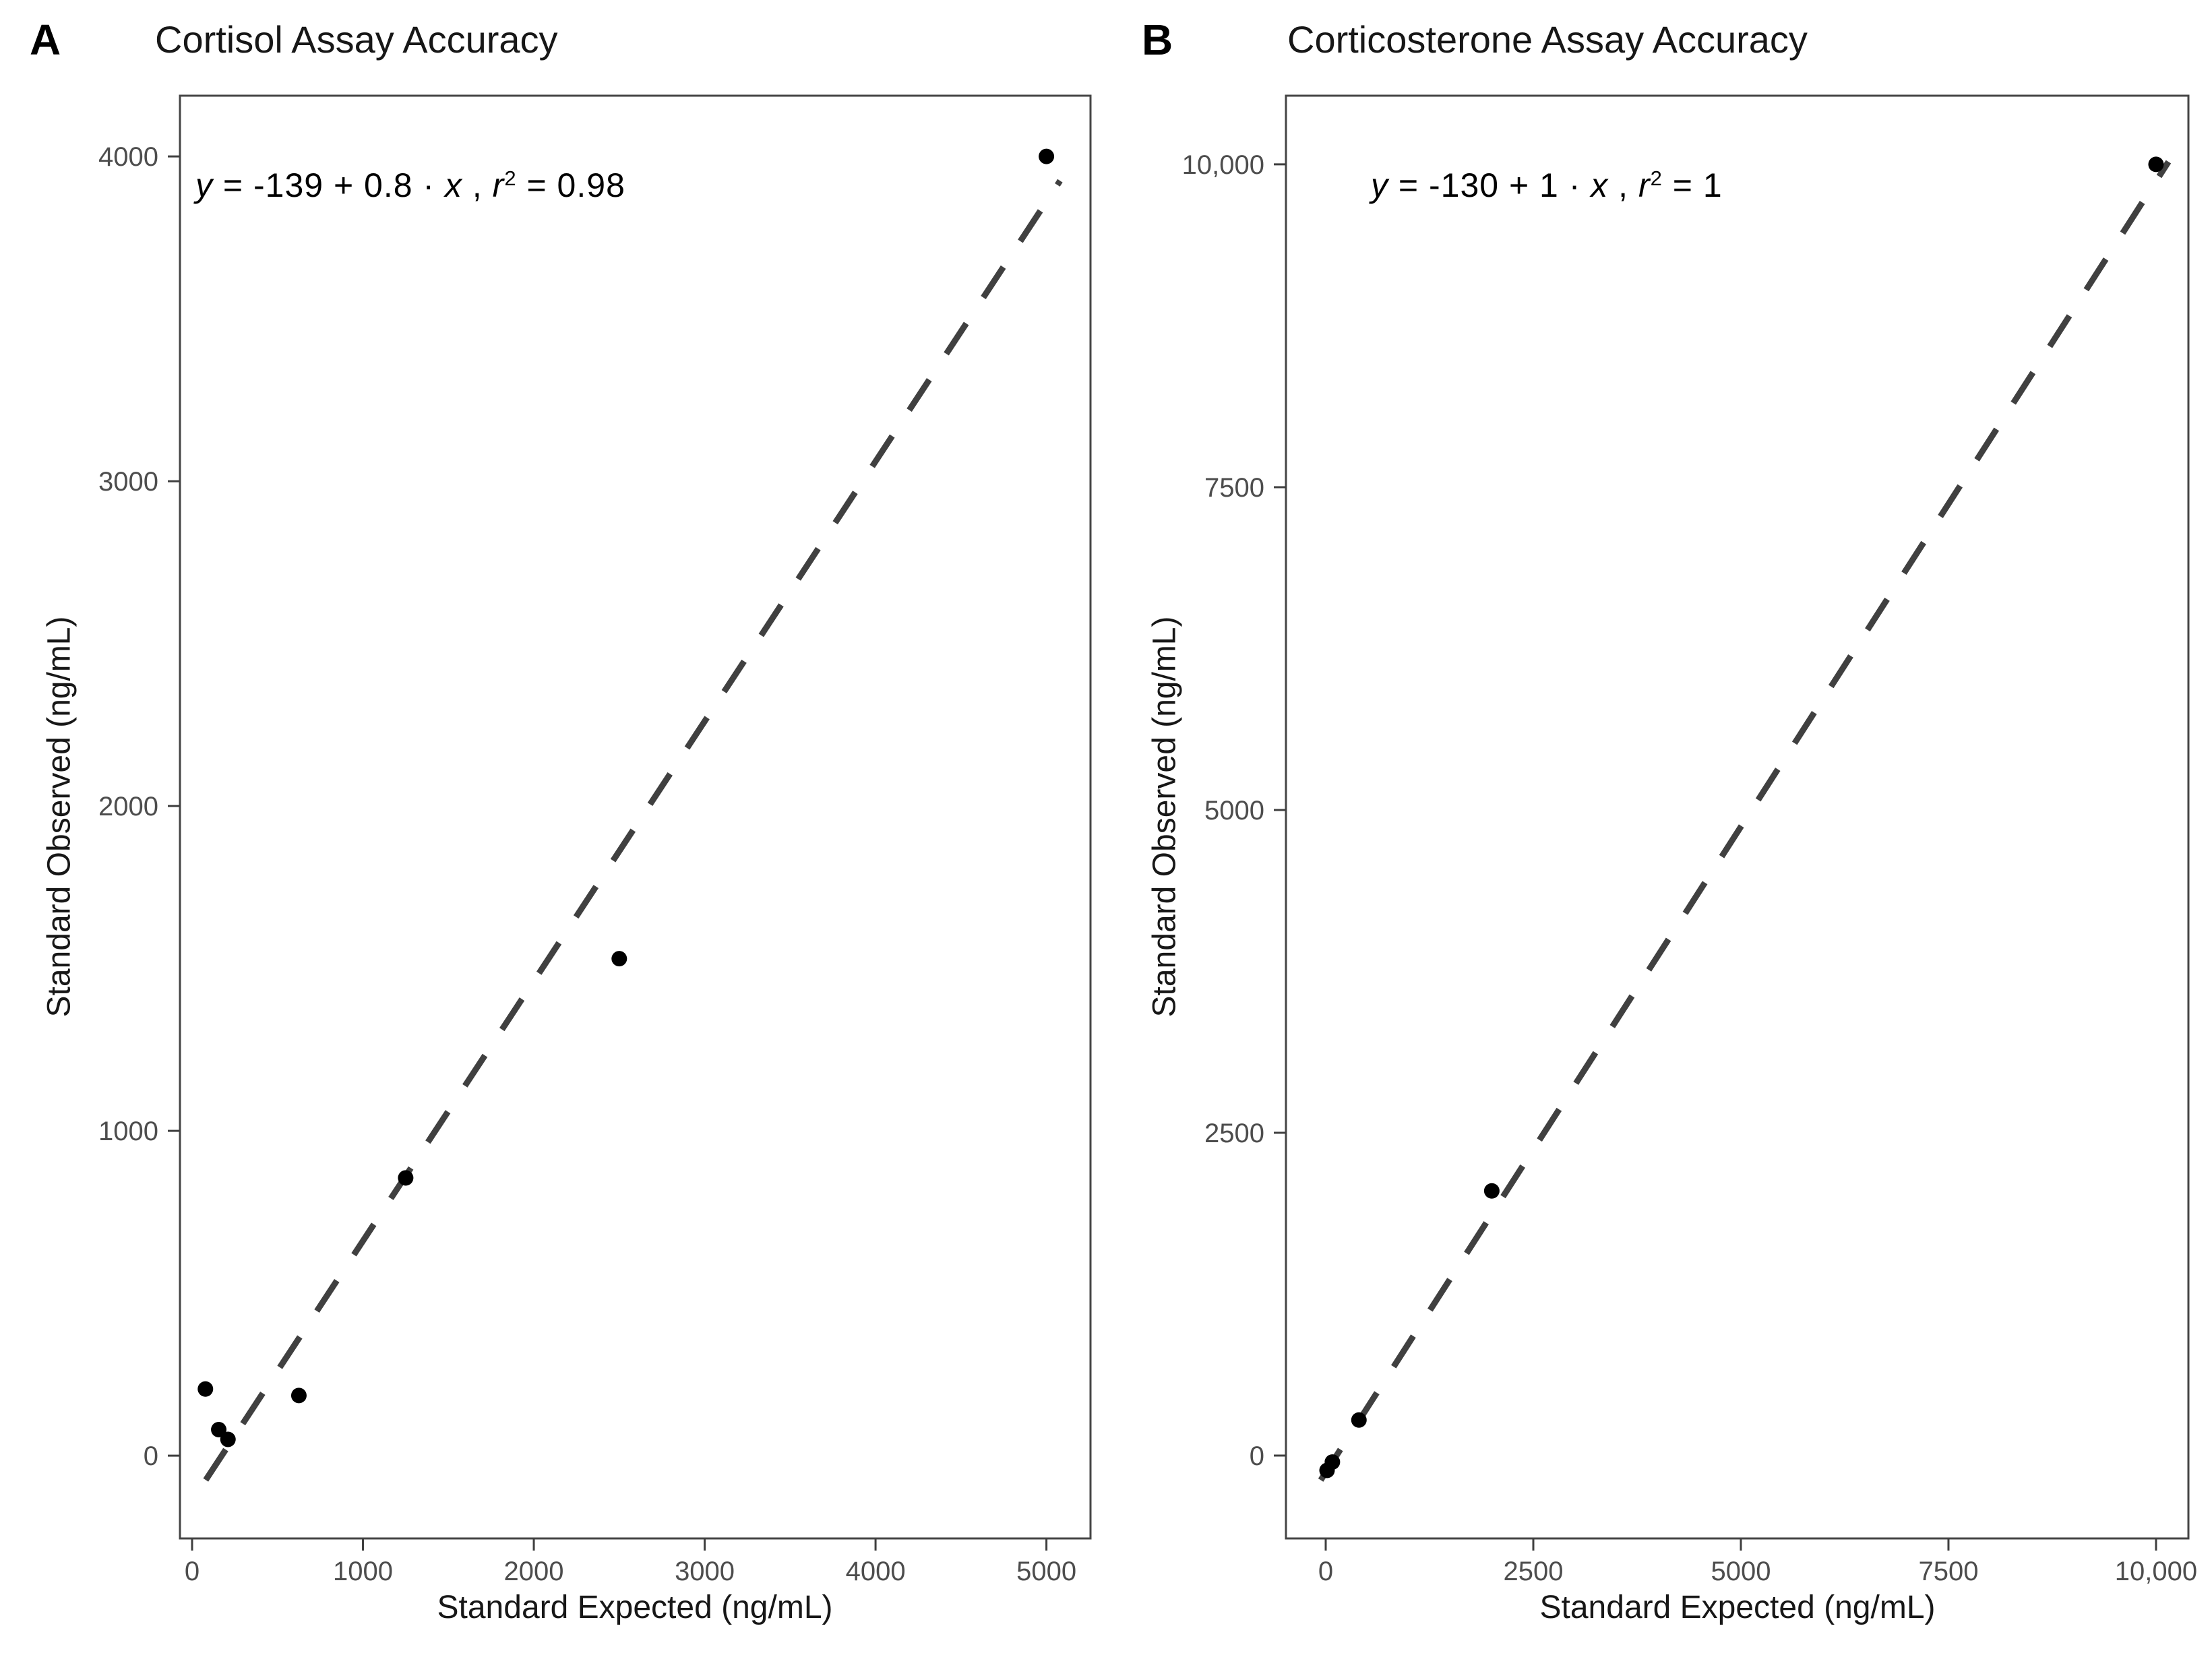 The height and width of the screenshot is (1653, 2212). Describe the element at coordinates (1656, 178) in the screenshot. I see `eq-b-power: 2` at that location.